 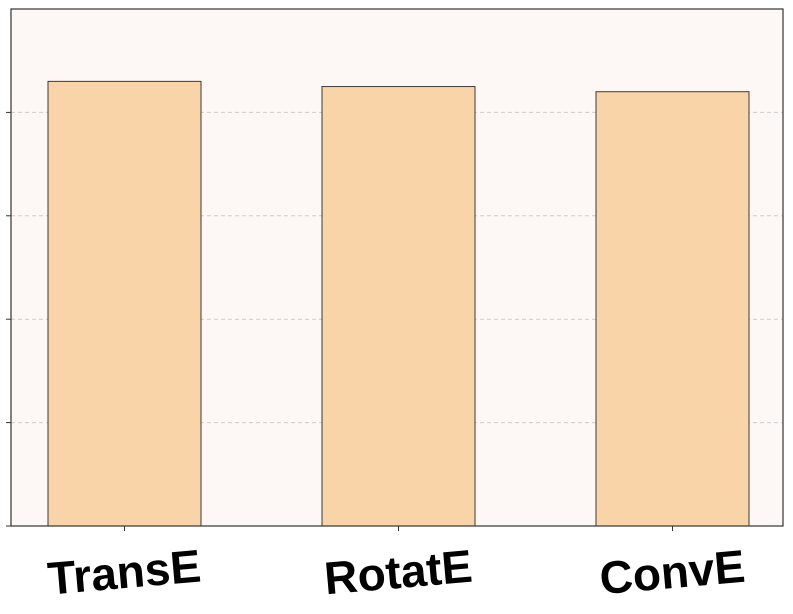 What do you see at coordinates (398, 572) in the screenshot?
I see `x-tick-label: RotatE` at bounding box center [398, 572].